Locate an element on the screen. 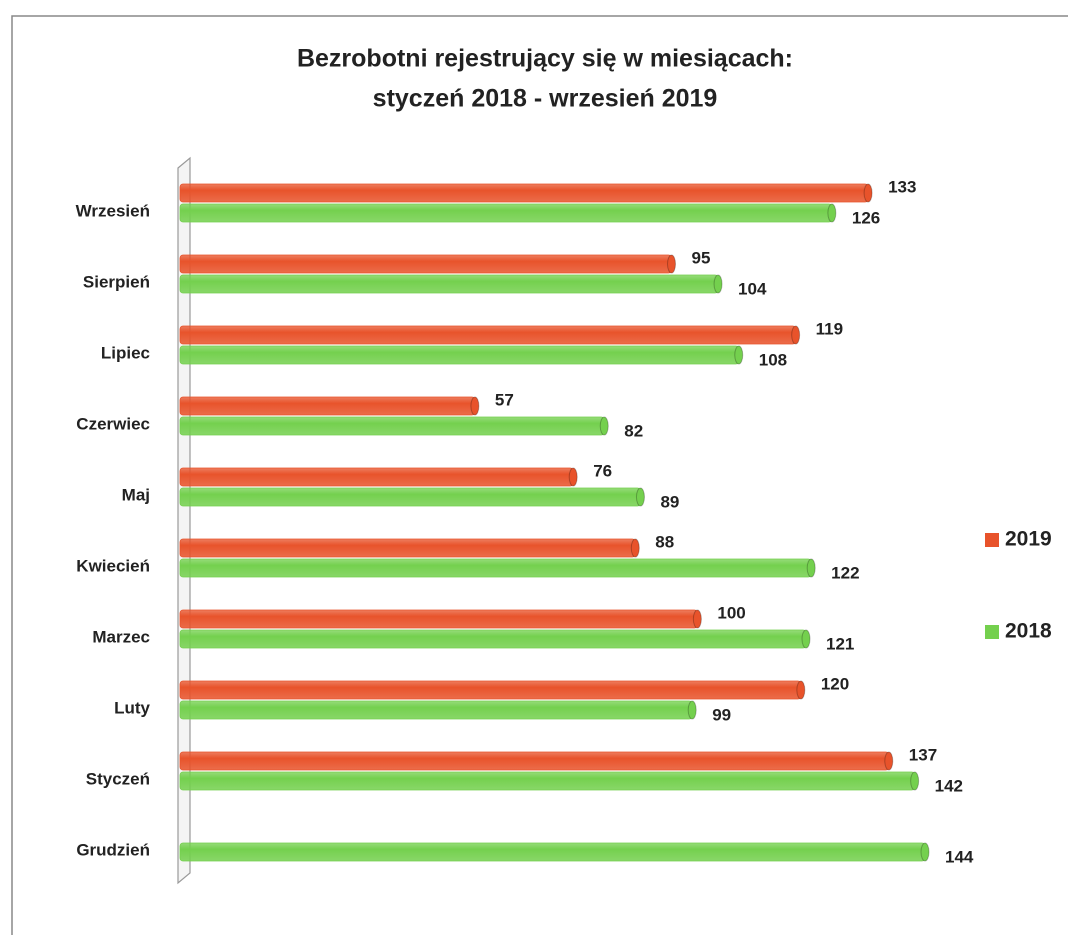  data-label: 88 is located at coordinates (664, 541).